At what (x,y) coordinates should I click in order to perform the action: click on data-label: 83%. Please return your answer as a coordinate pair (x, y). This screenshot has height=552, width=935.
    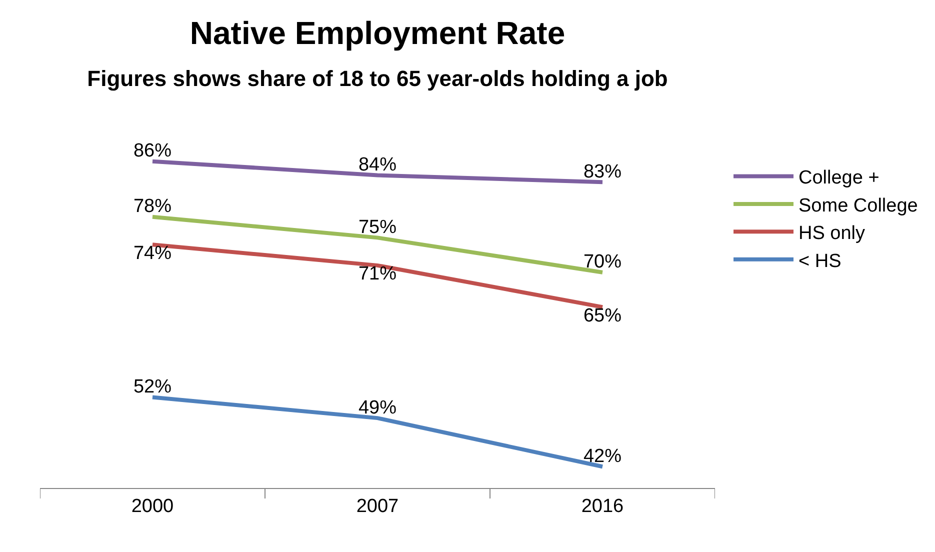
    Looking at the image, I should click on (602, 171).